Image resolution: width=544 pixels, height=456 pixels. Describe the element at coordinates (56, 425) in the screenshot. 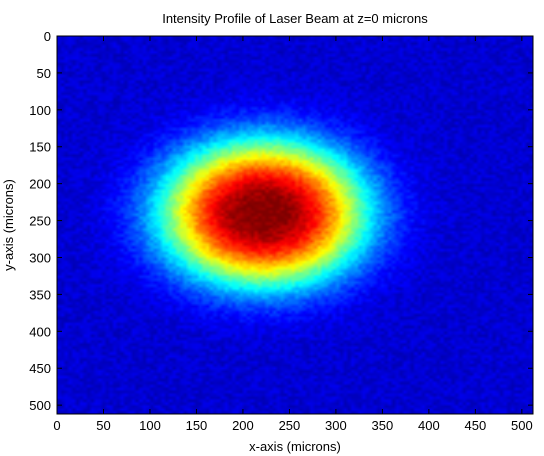

I see `x-tick-label: 0` at that location.